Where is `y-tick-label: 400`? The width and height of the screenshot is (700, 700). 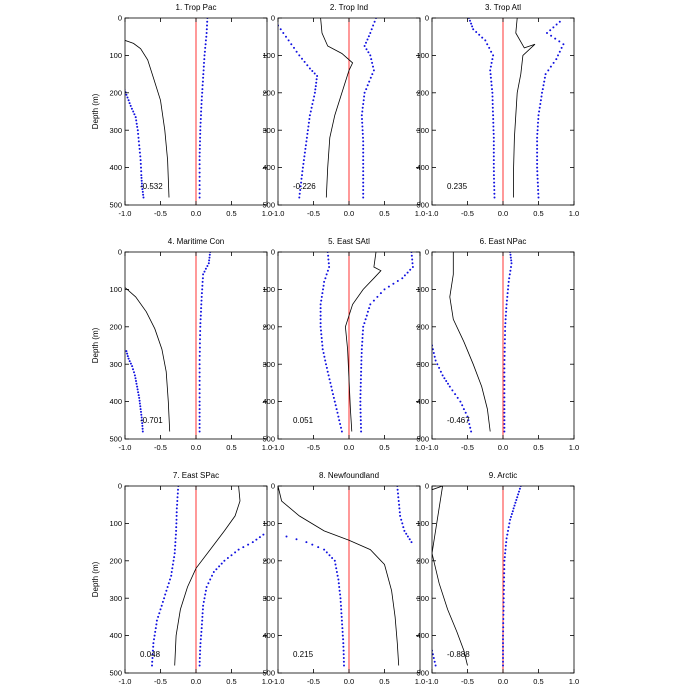
y-tick-label: 400 is located at coordinates (422, 401).